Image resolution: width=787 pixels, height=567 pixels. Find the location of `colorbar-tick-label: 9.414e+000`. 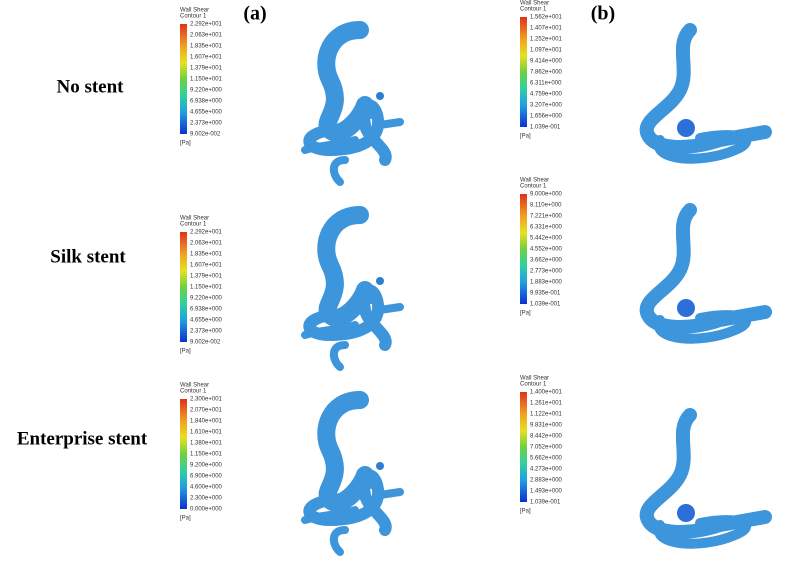

colorbar-tick-label: 9.414e+000 is located at coordinates (546, 62).